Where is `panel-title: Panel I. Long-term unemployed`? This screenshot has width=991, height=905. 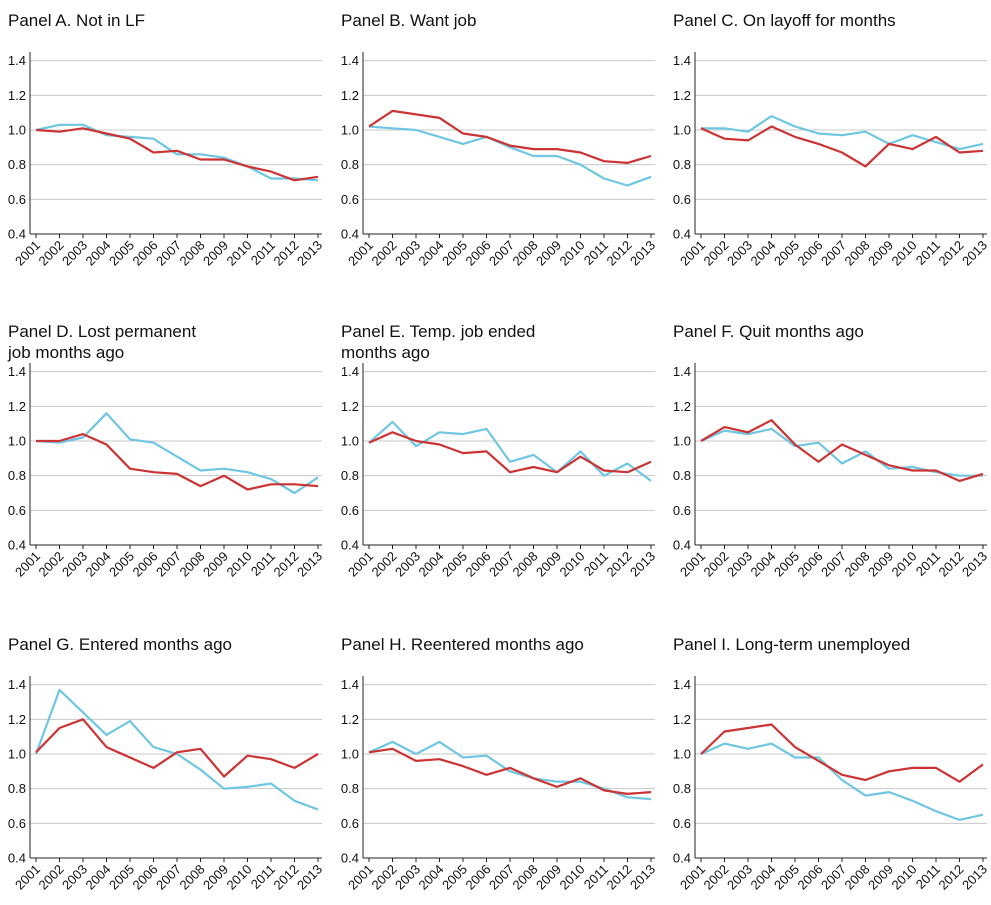
panel-title: Panel I. Long-term unemployed is located at coordinates (791, 644).